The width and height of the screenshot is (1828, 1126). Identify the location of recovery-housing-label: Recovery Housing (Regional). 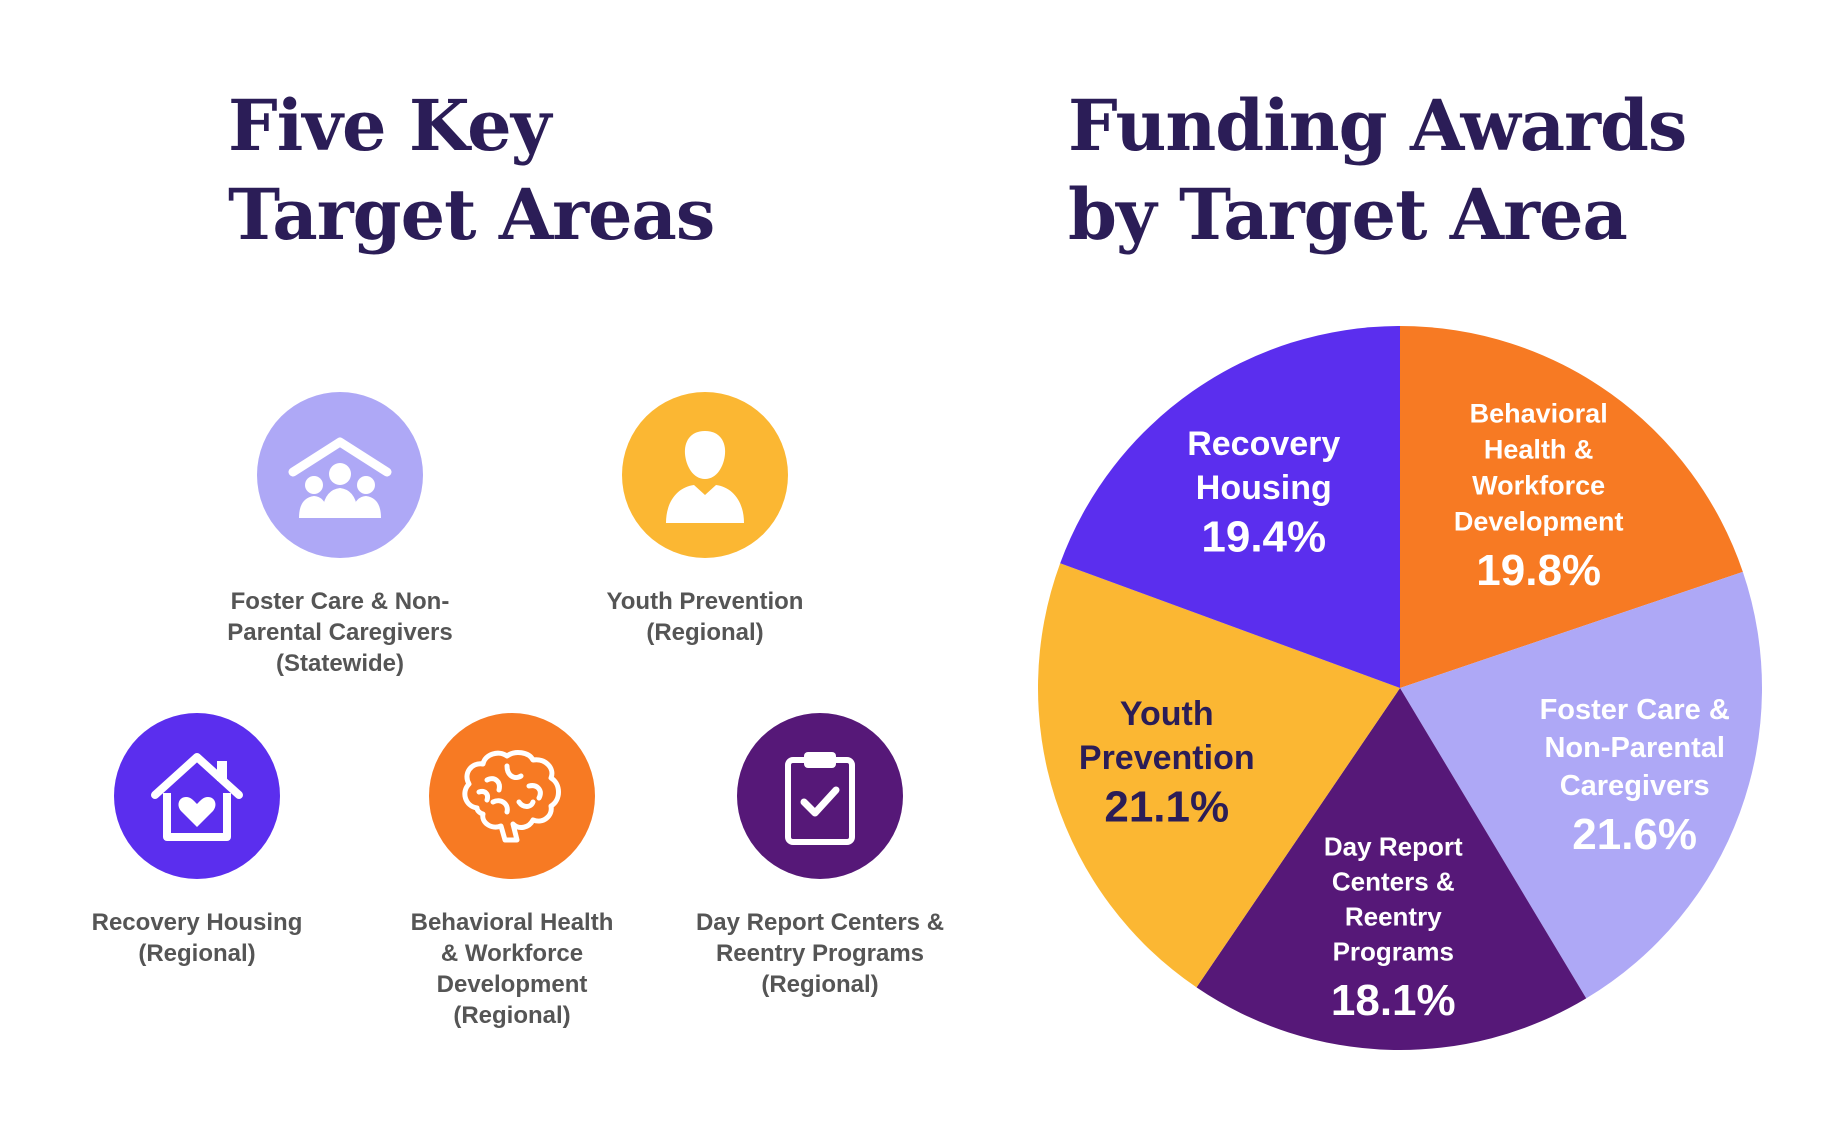
(197, 938).